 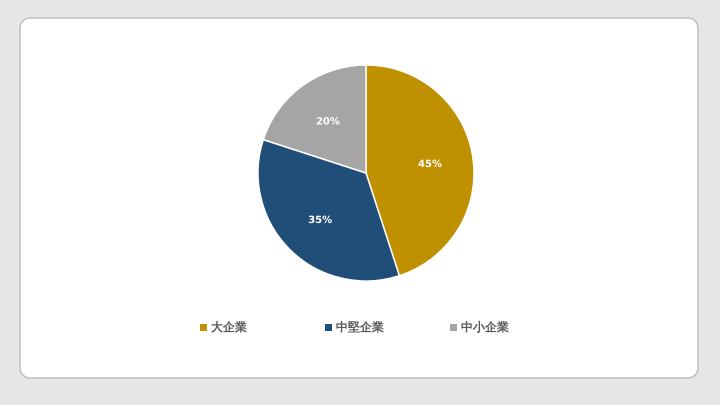 What do you see at coordinates (320, 220) in the screenshot?
I see `data-label: 35%` at bounding box center [320, 220].